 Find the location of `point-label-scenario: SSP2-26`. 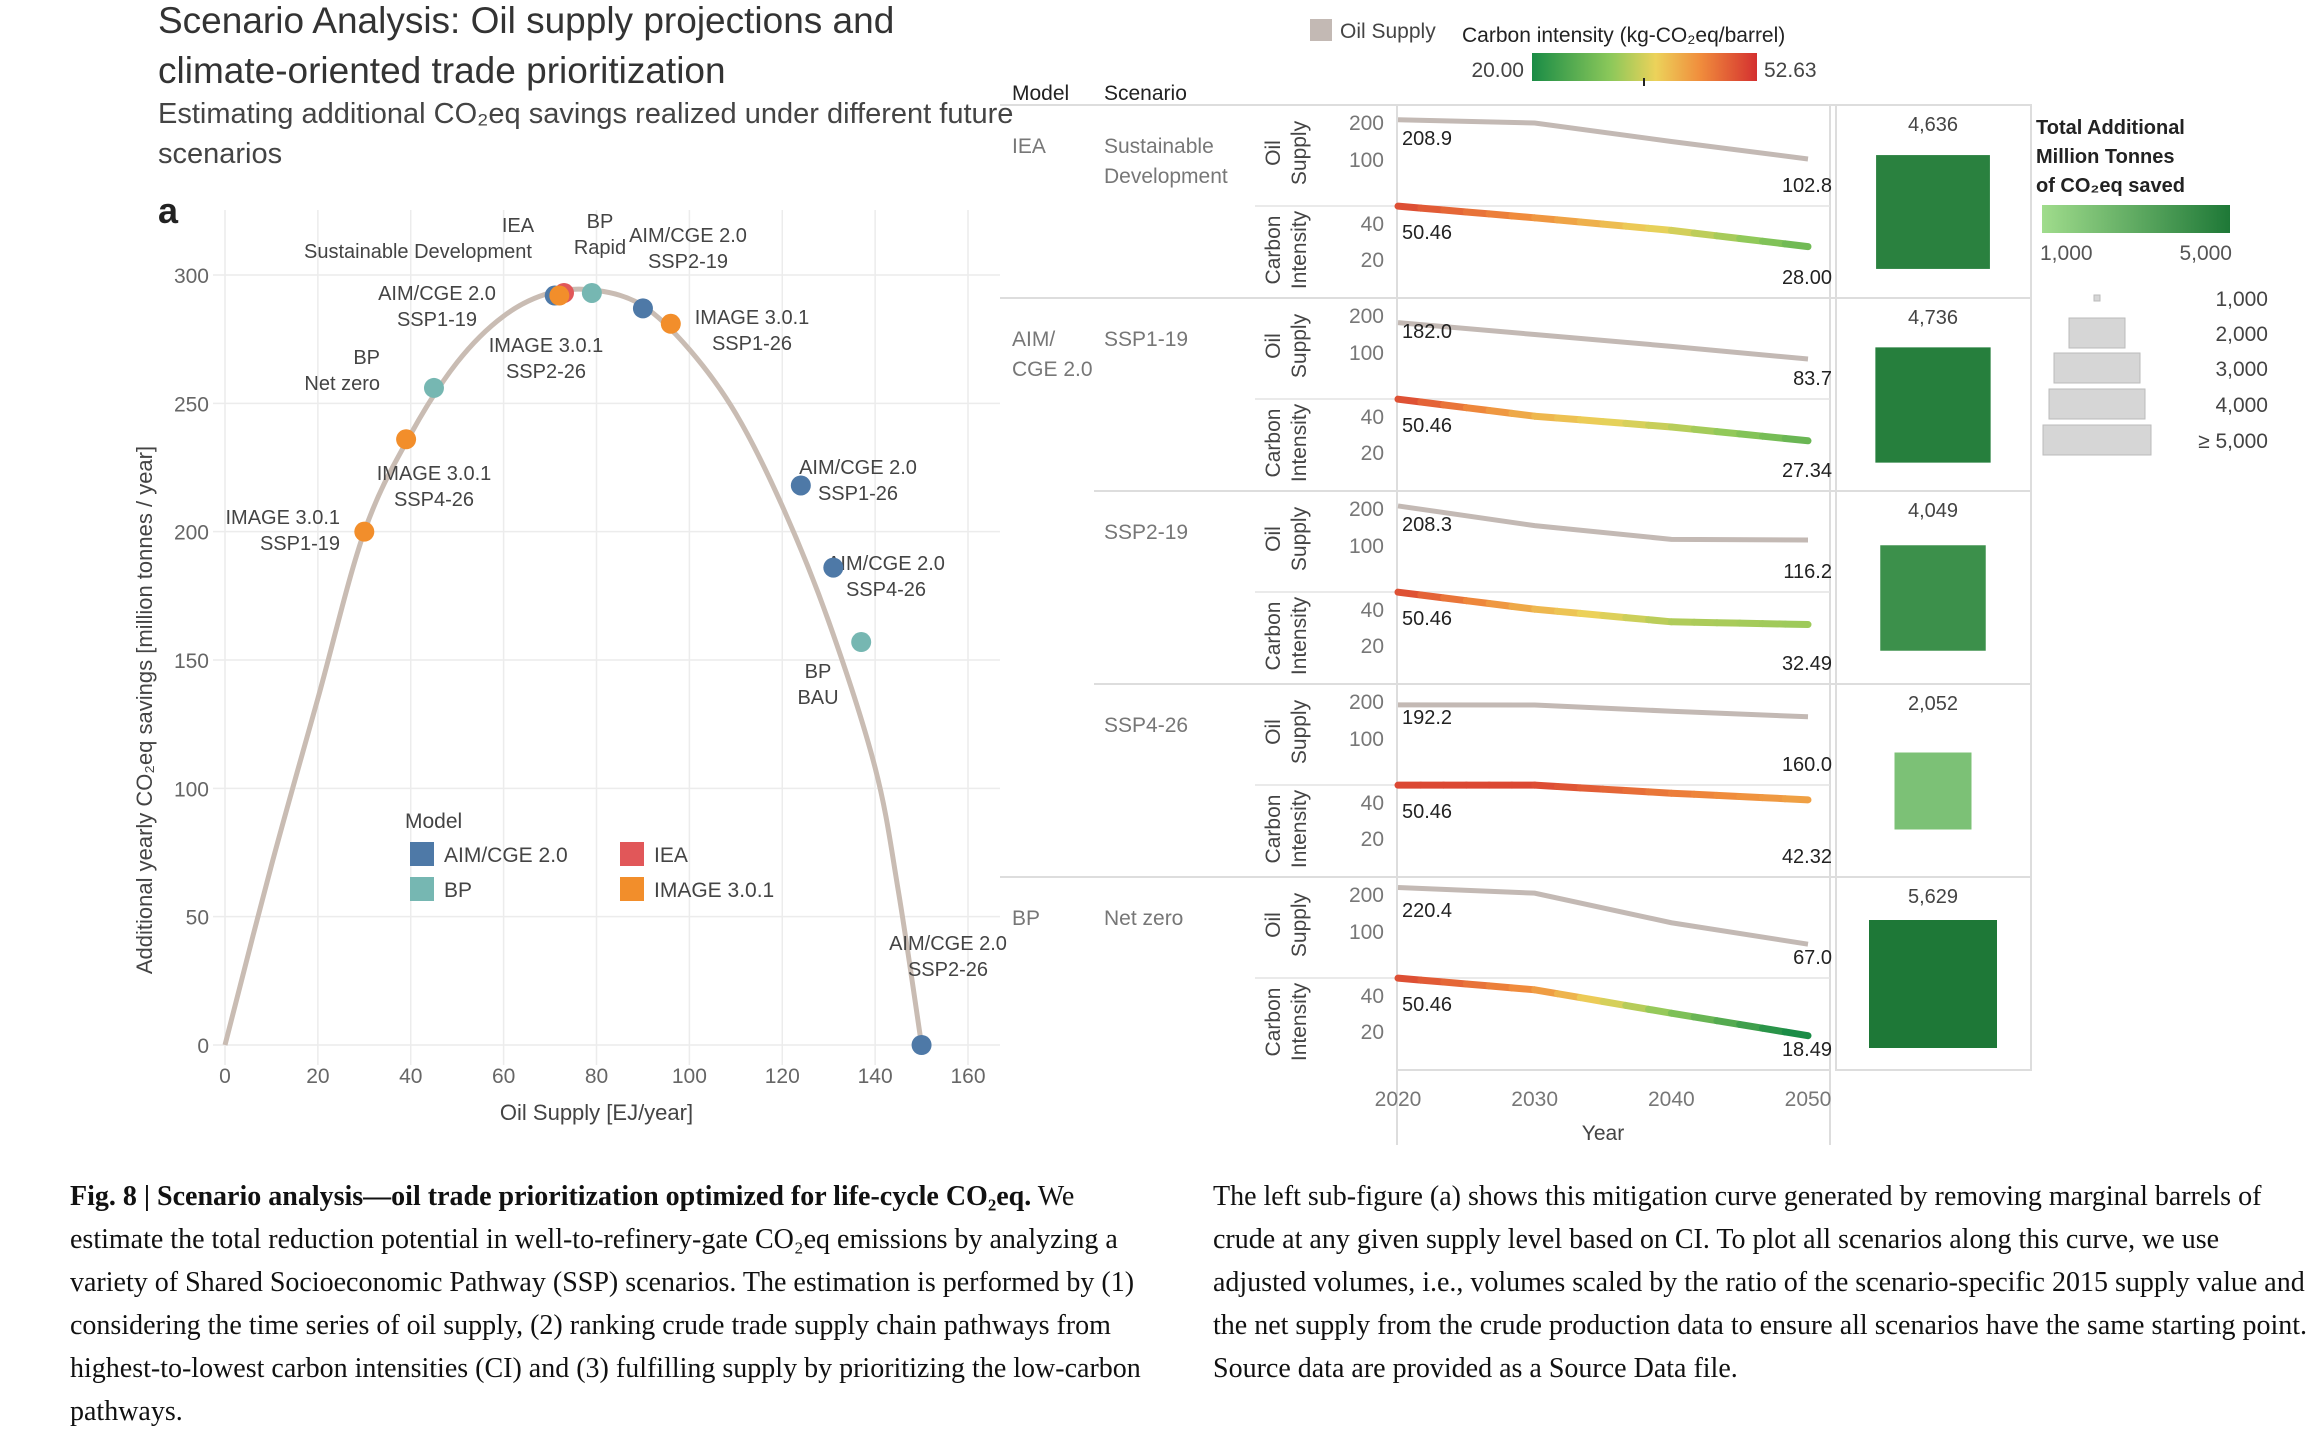

point-label-scenario: SSP2-26 is located at coordinates (948, 970).